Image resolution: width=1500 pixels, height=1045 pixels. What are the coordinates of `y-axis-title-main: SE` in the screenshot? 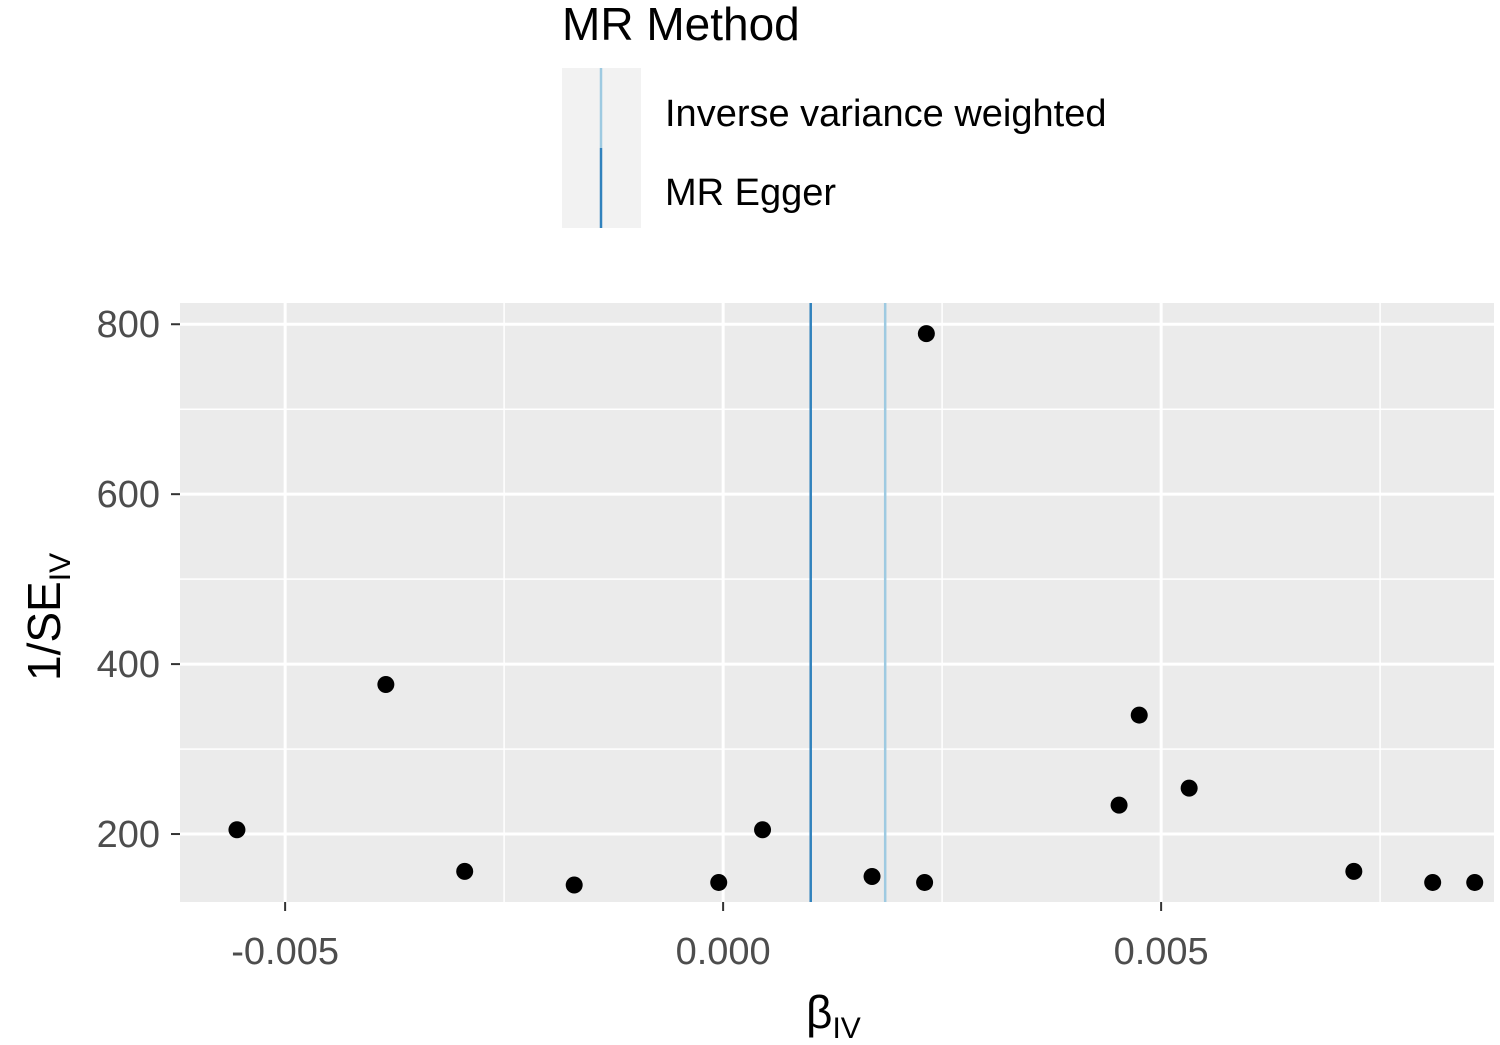 It's located at (44, 611).